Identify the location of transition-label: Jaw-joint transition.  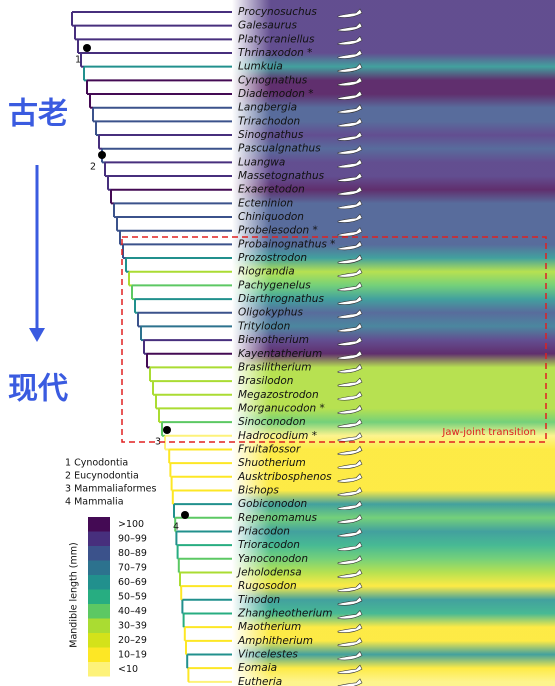
(488, 432).